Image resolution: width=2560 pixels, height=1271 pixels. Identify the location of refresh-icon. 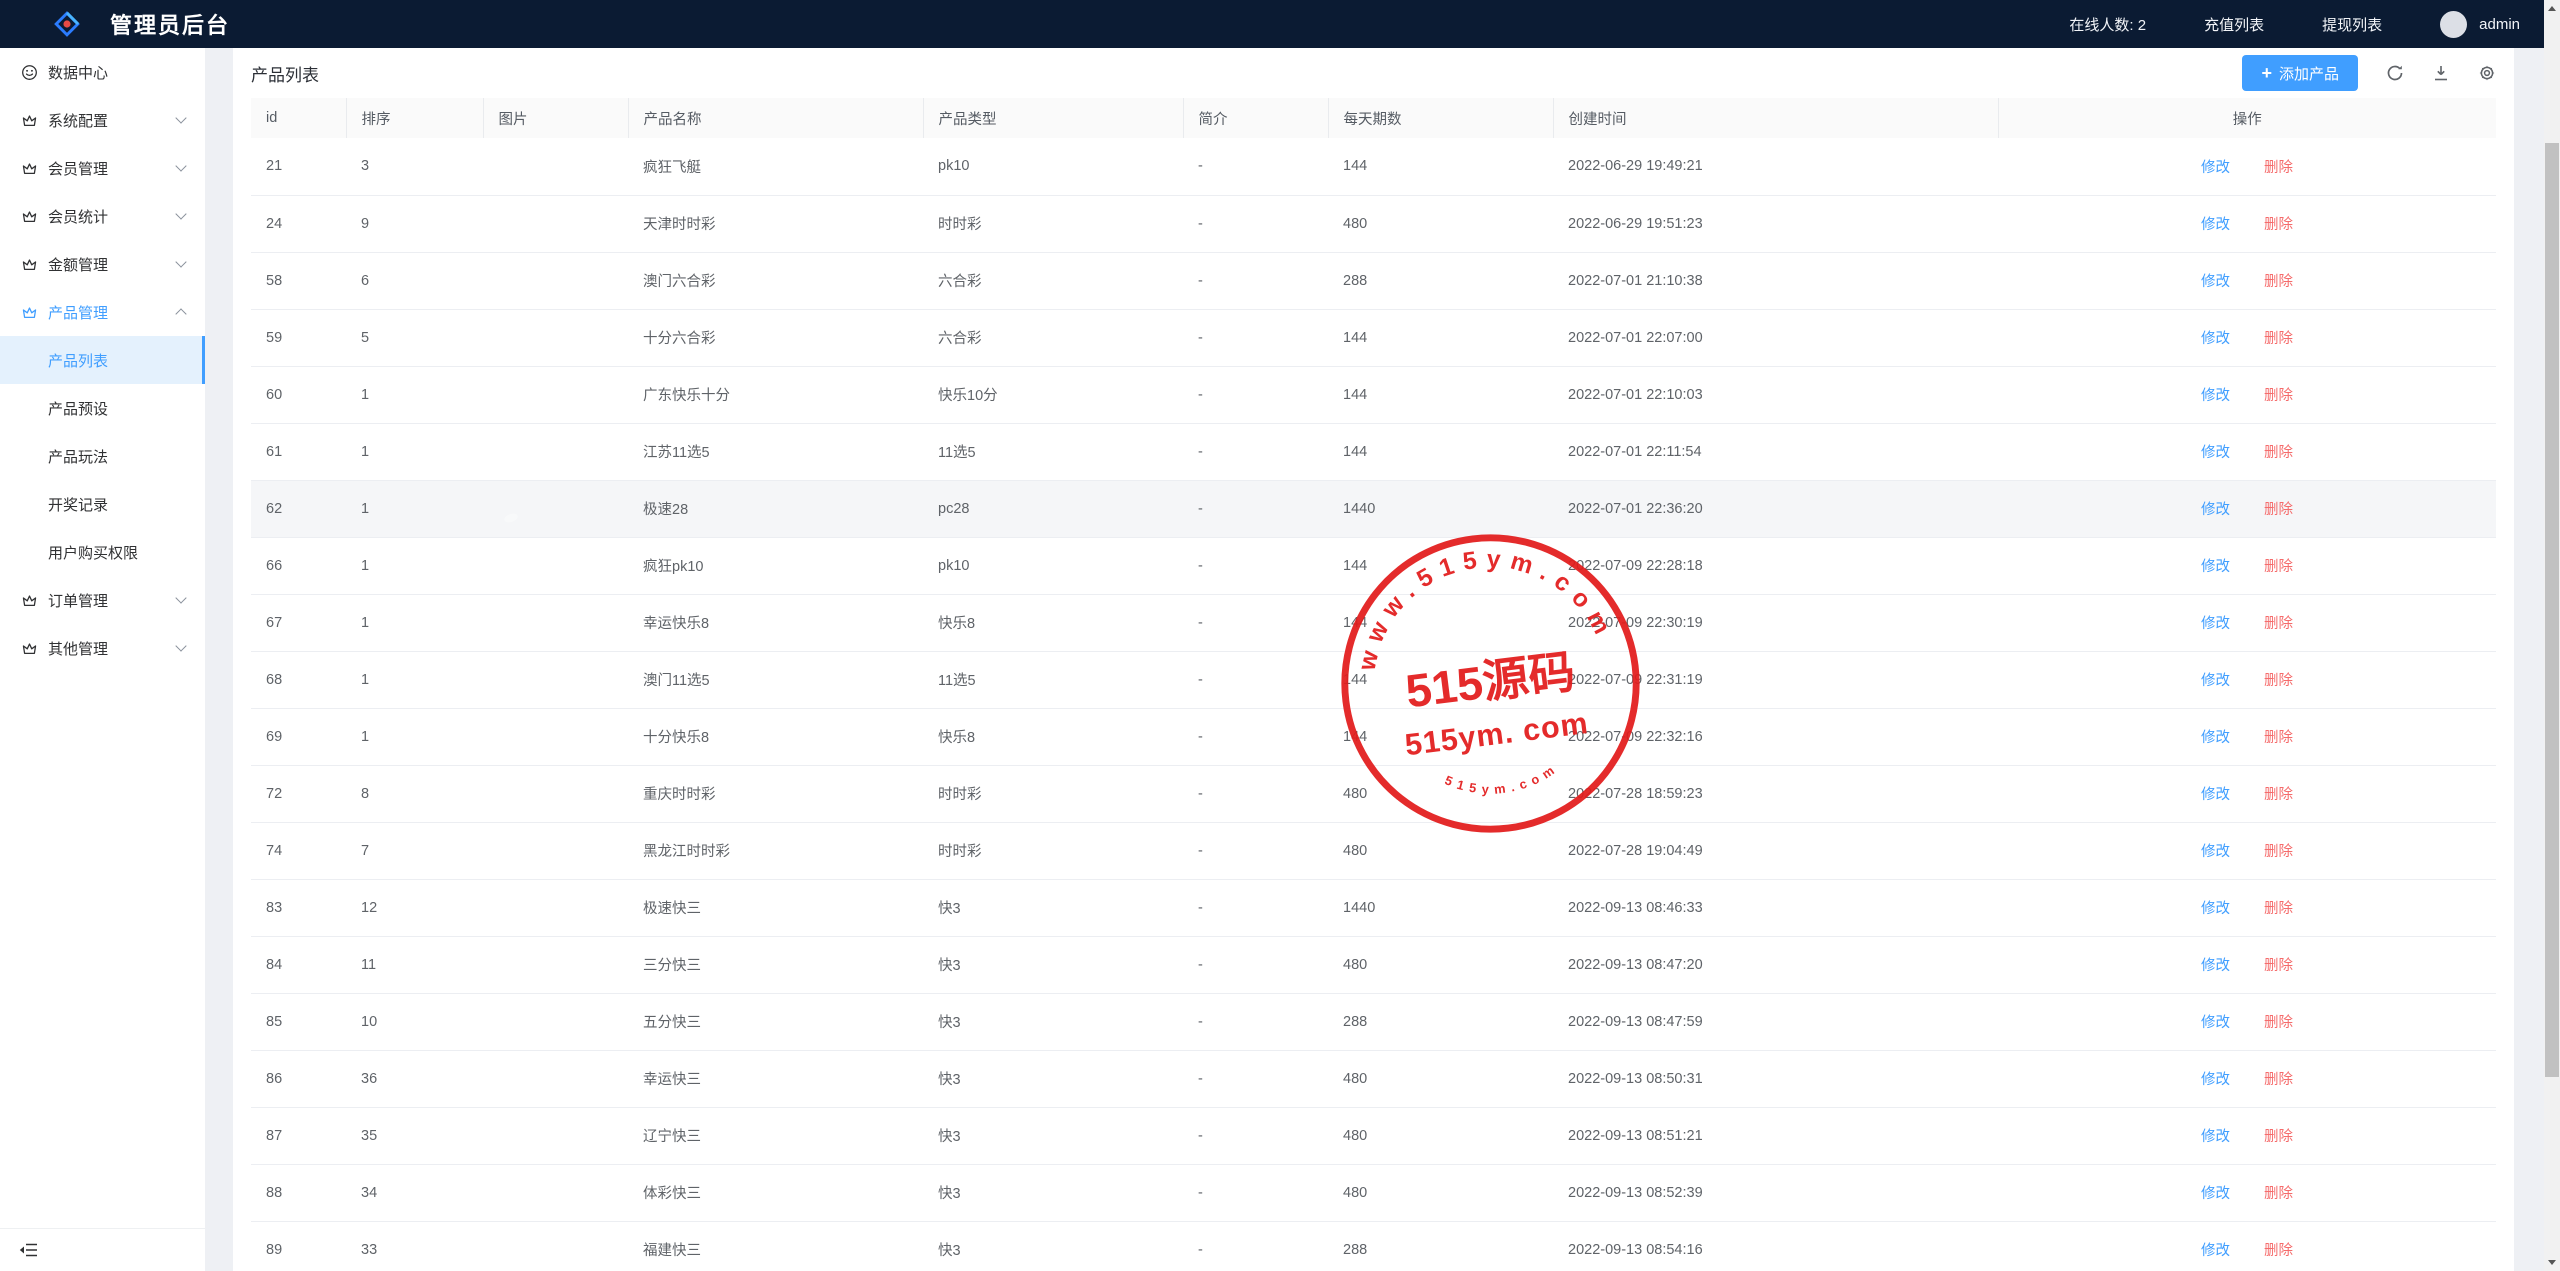
(2395, 73).